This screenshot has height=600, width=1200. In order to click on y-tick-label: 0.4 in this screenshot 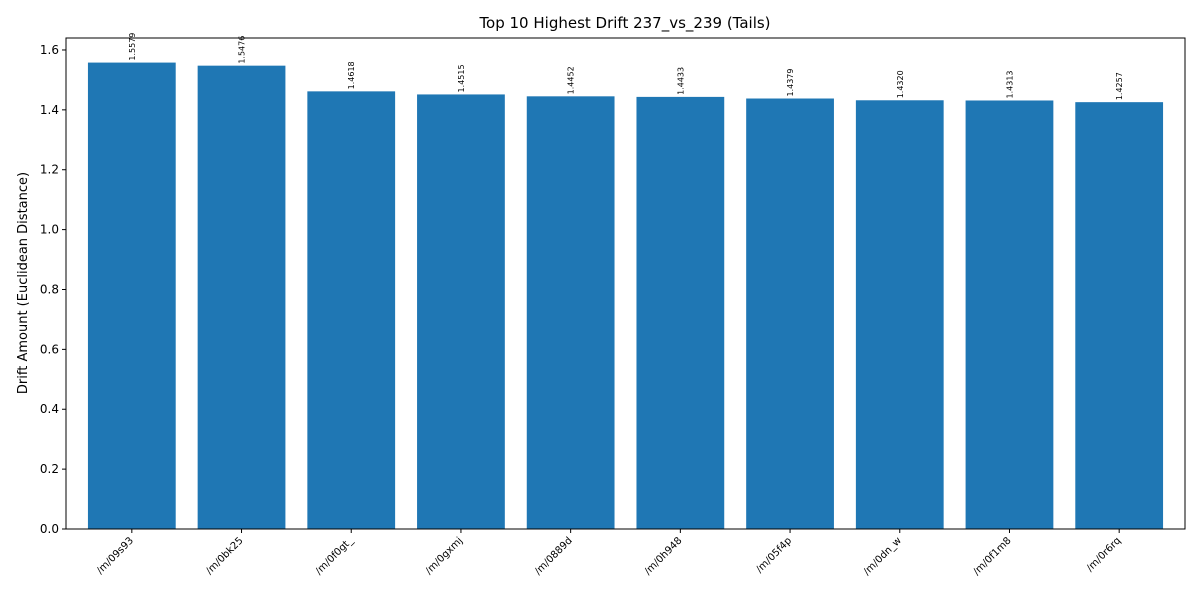, I will do `click(49, 409)`.